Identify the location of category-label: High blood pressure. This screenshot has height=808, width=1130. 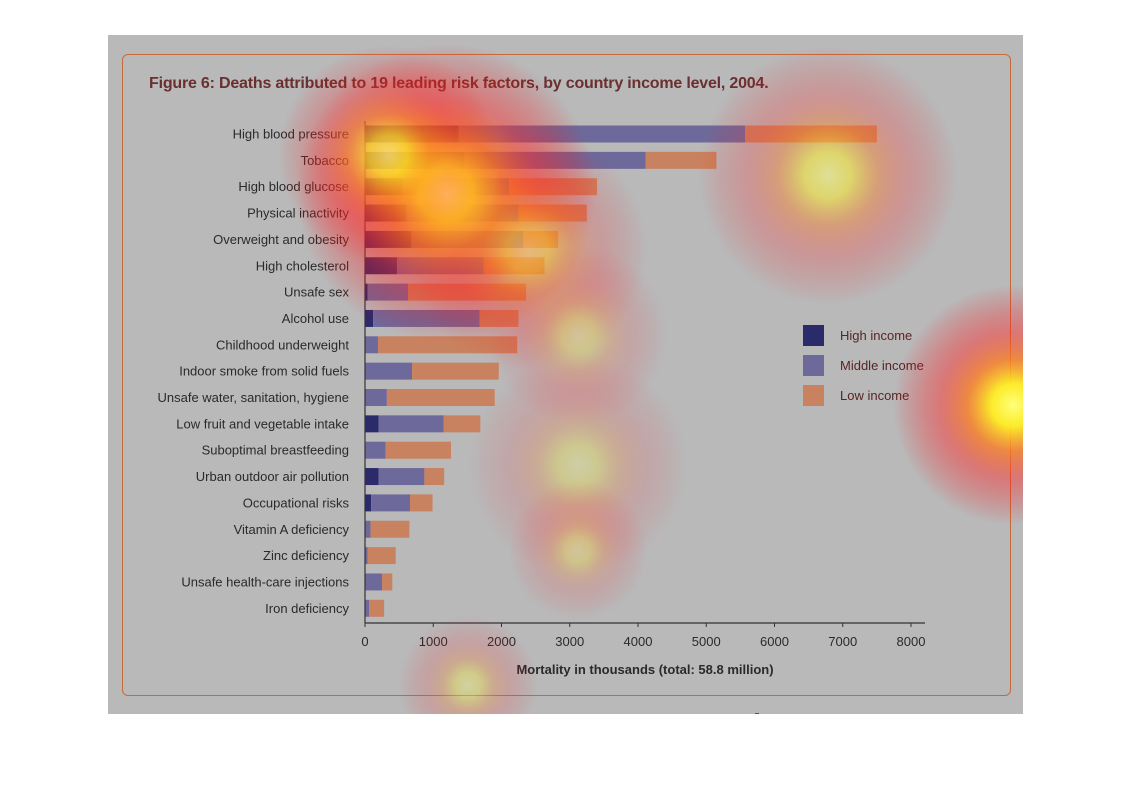
(291, 134).